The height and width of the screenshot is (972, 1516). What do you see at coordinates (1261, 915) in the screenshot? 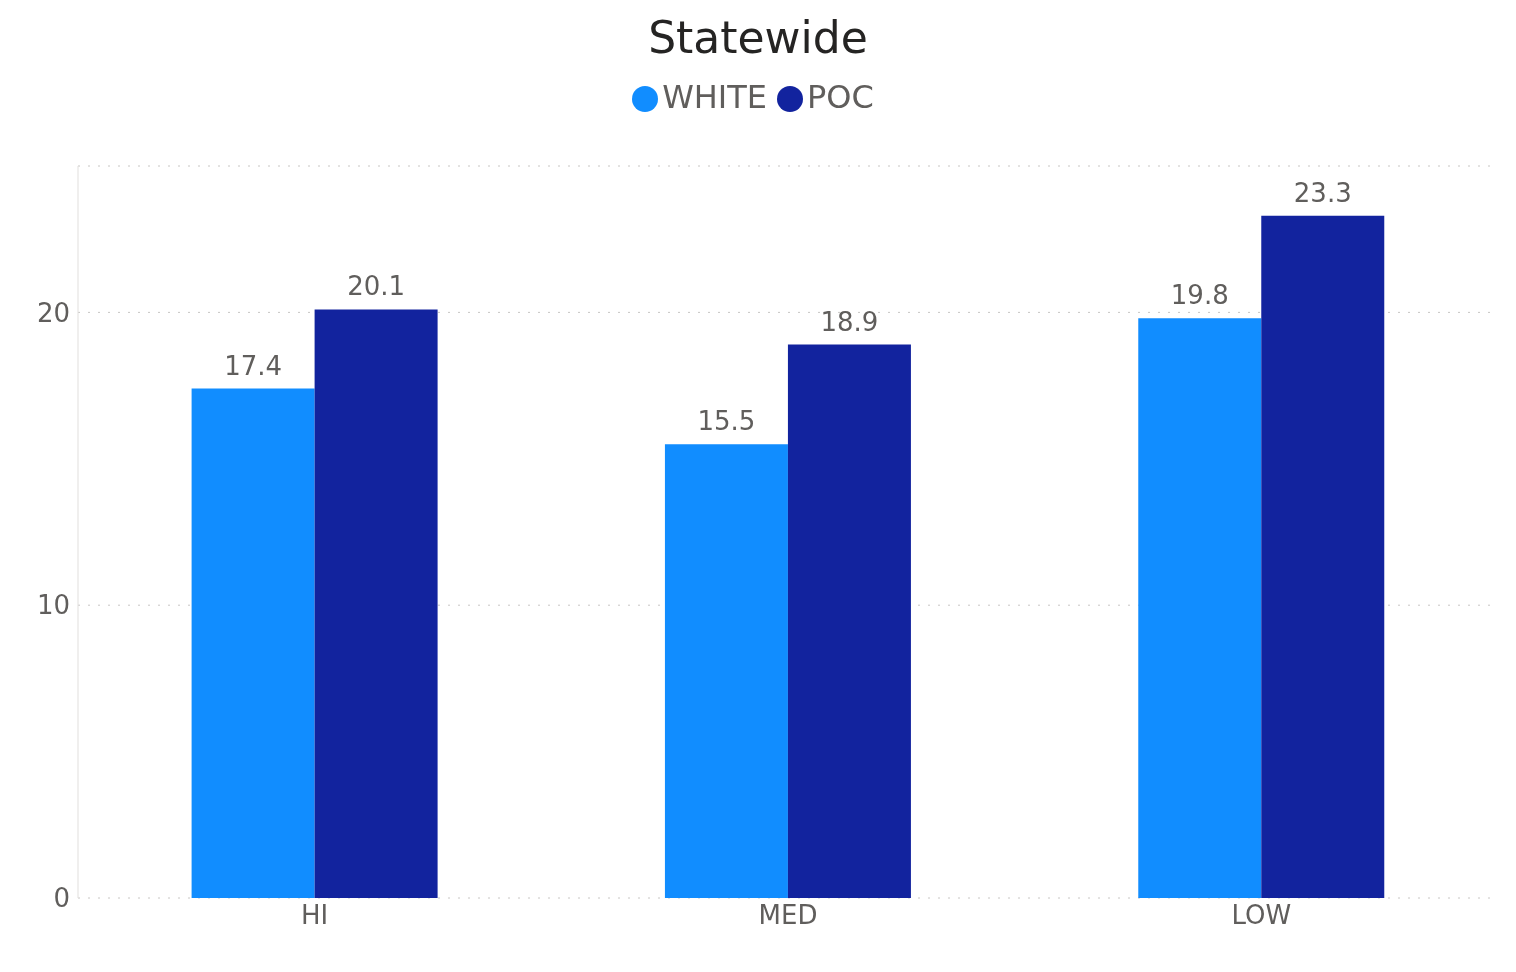
I see `x-tick-label: LOW` at bounding box center [1261, 915].